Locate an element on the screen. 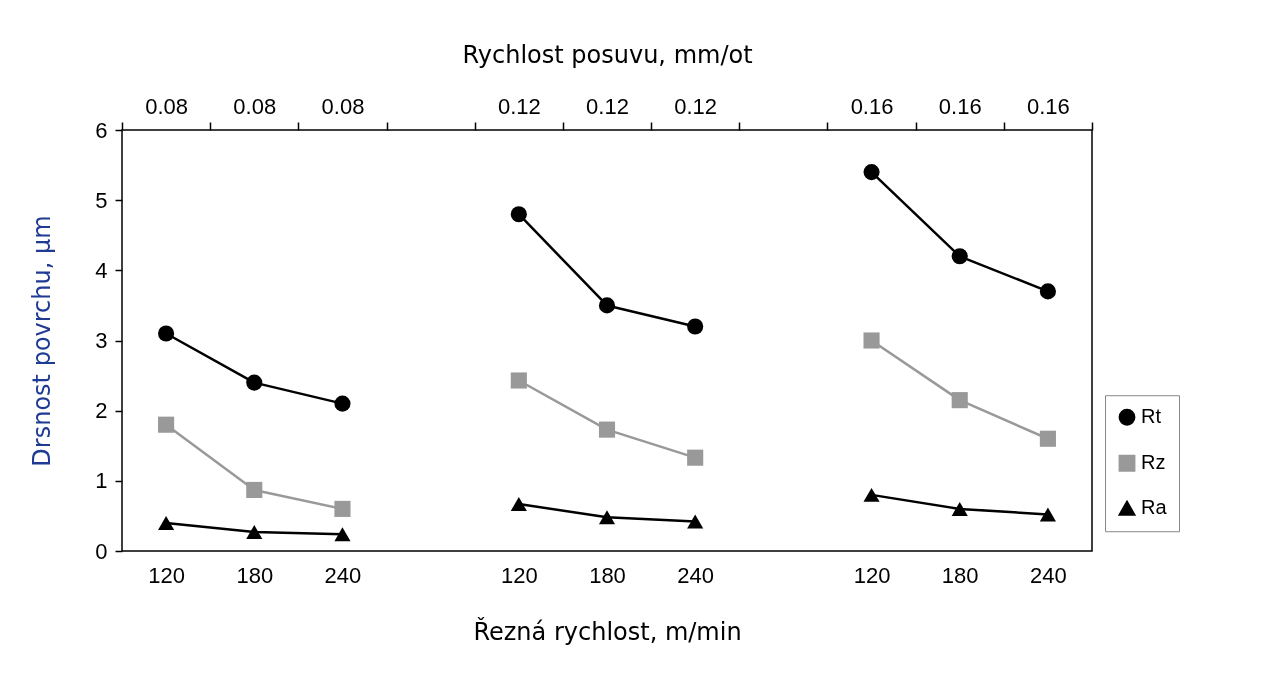 This screenshot has height=677, width=1286. x-axis-title: Řezná rychlost, m/min is located at coordinates (607, 631).